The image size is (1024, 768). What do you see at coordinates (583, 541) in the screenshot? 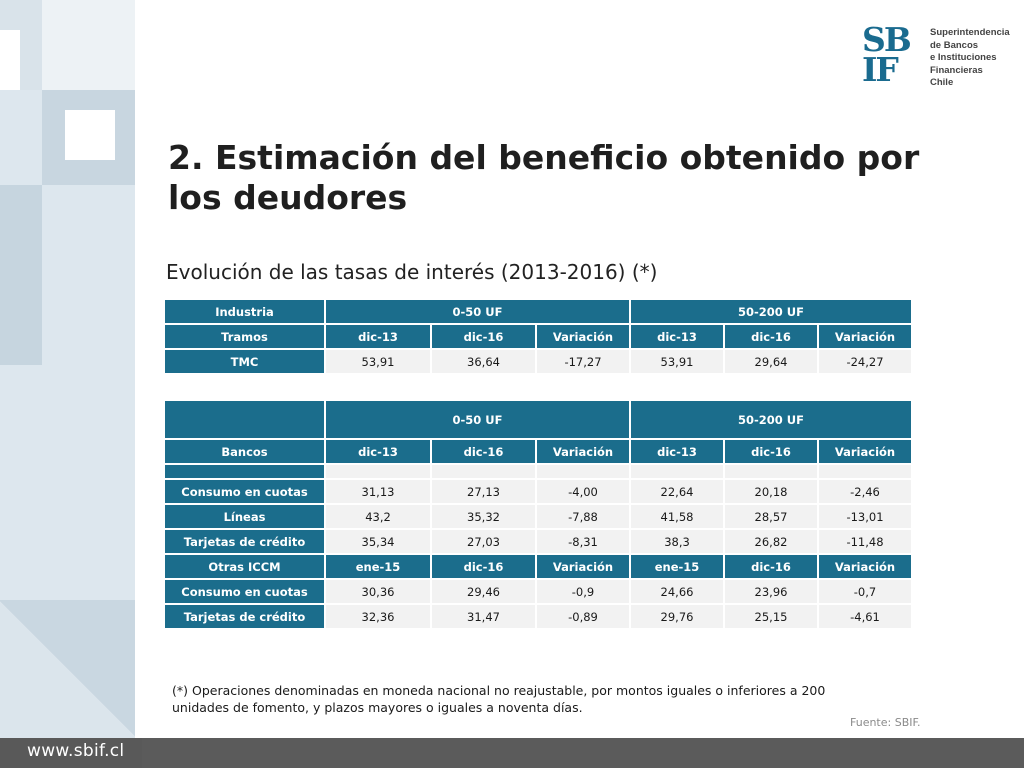
I see `value-cell: -8,31` at bounding box center [583, 541].